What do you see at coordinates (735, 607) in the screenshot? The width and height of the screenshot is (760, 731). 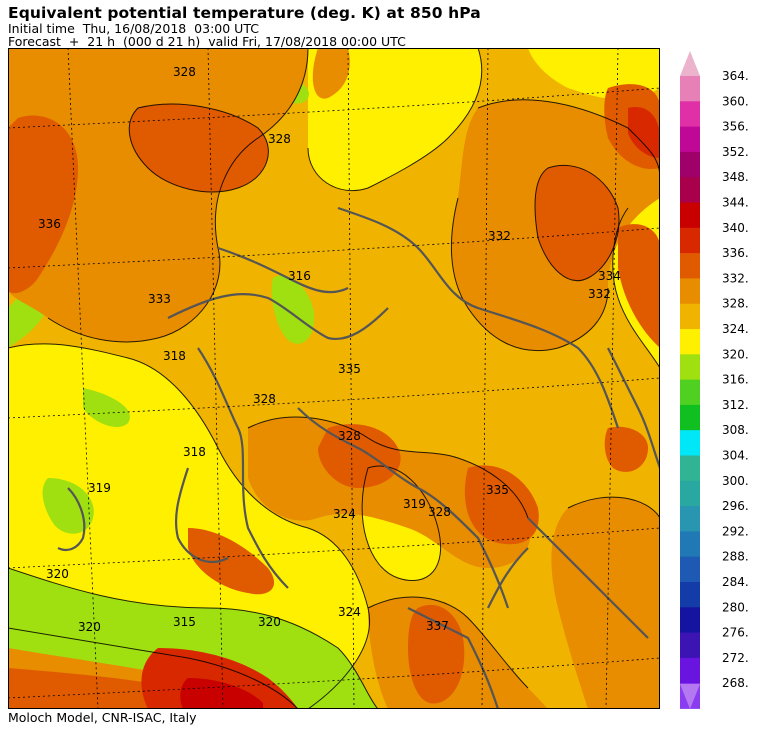 I see `colorbar-tick-label: 280.` at bounding box center [735, 607].